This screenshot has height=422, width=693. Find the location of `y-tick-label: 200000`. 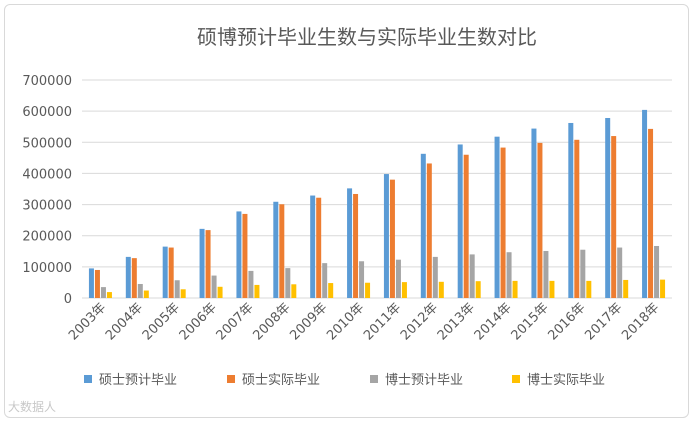

y-tick-label: 200000 is located at coordinates (47, 237).